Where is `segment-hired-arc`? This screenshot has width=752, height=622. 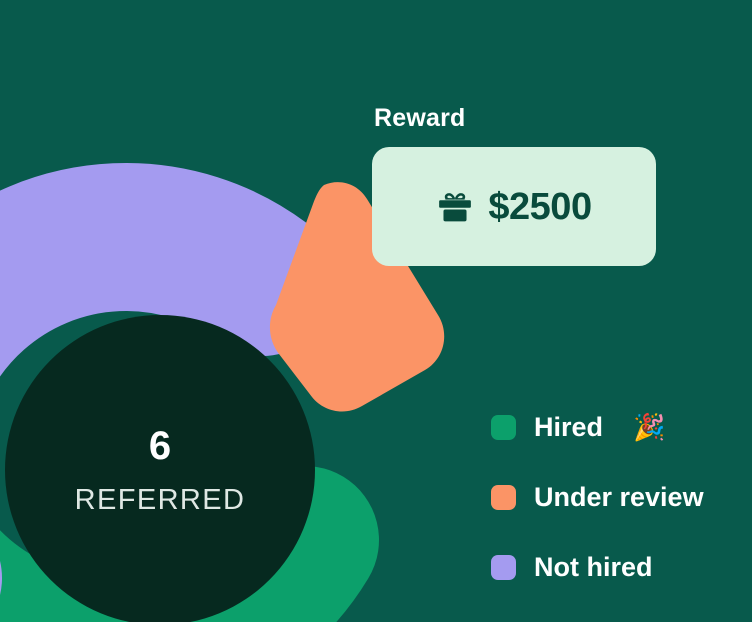
segment-hired-arc is located at coordinates (189, 544).